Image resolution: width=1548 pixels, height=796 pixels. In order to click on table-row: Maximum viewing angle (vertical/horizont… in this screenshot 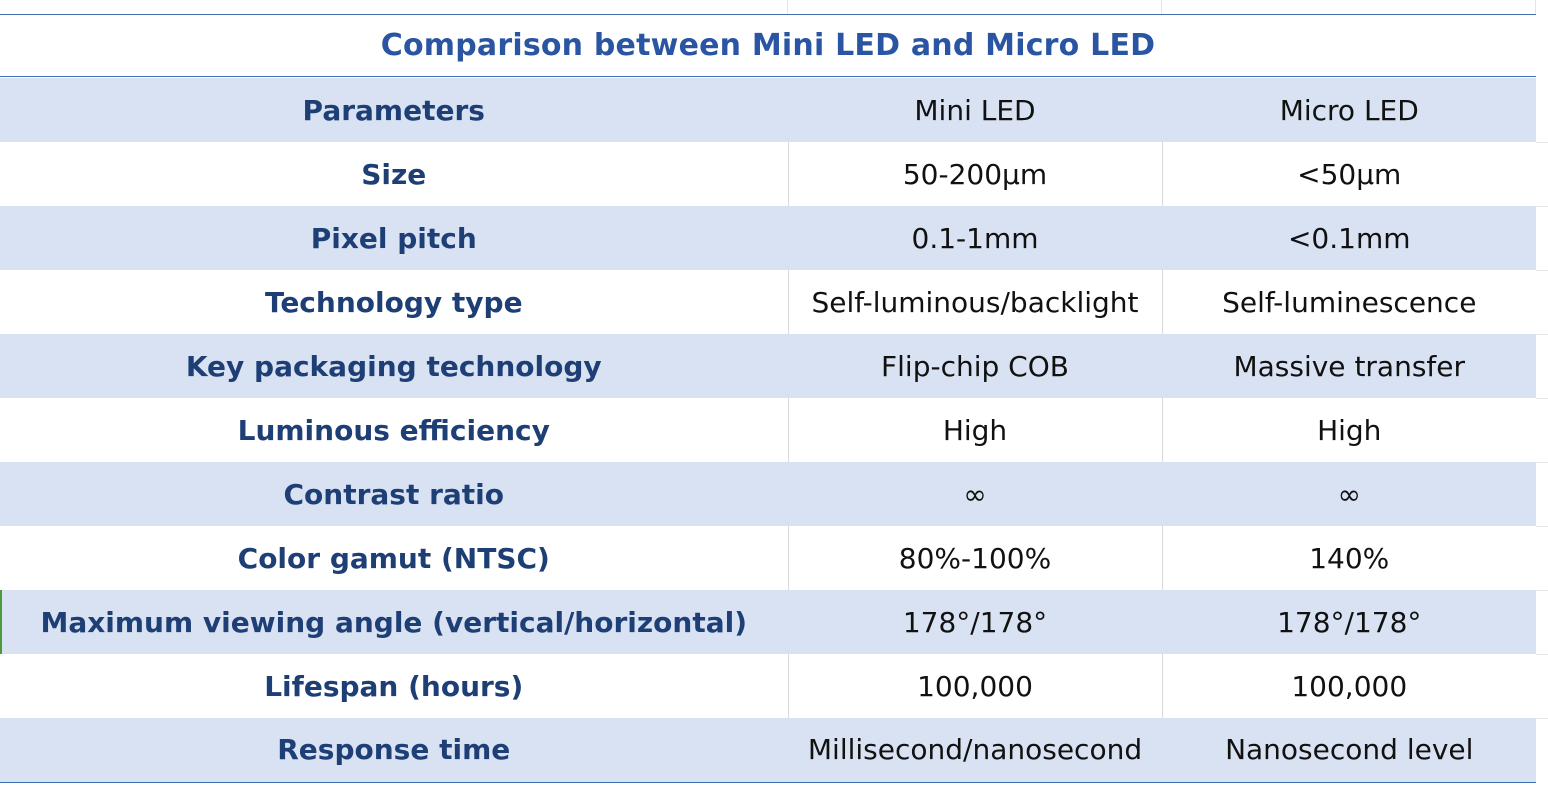, I will do `click(768, 622)`.